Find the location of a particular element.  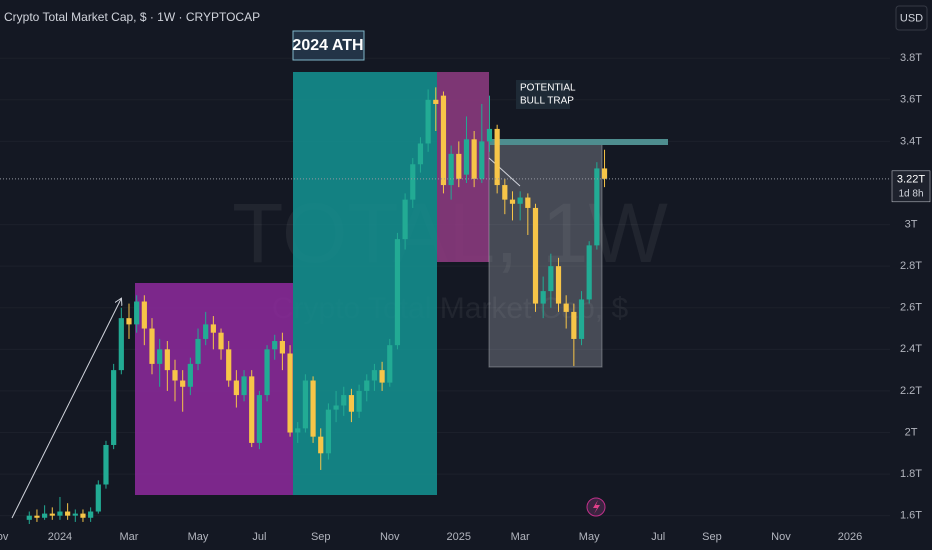

resistance-zone is located at coordinates (578, 142).